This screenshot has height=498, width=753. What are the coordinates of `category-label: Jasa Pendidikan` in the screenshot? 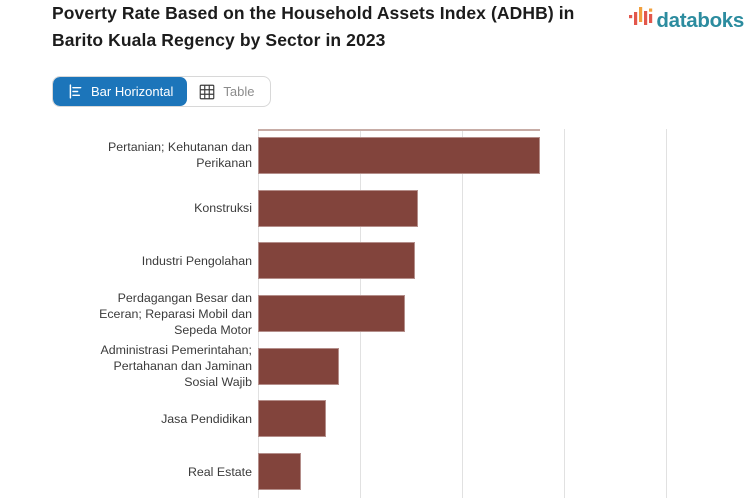 It's located at (206, 418).